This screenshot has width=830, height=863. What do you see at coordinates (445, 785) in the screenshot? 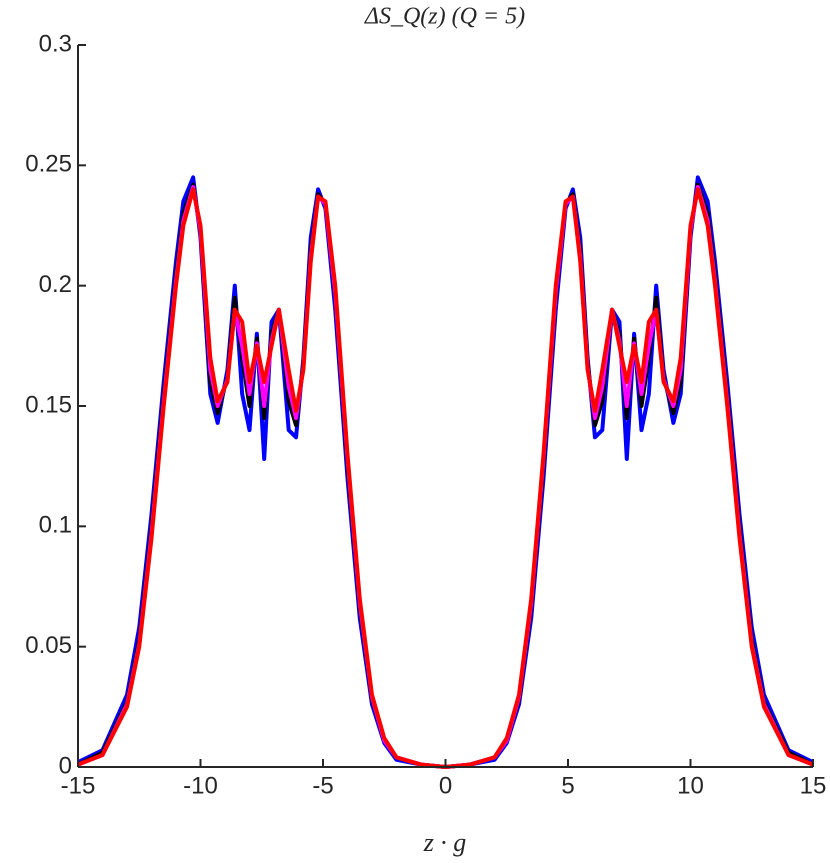
I see `x-tick-label: 0` at bounding box center [445, 785].